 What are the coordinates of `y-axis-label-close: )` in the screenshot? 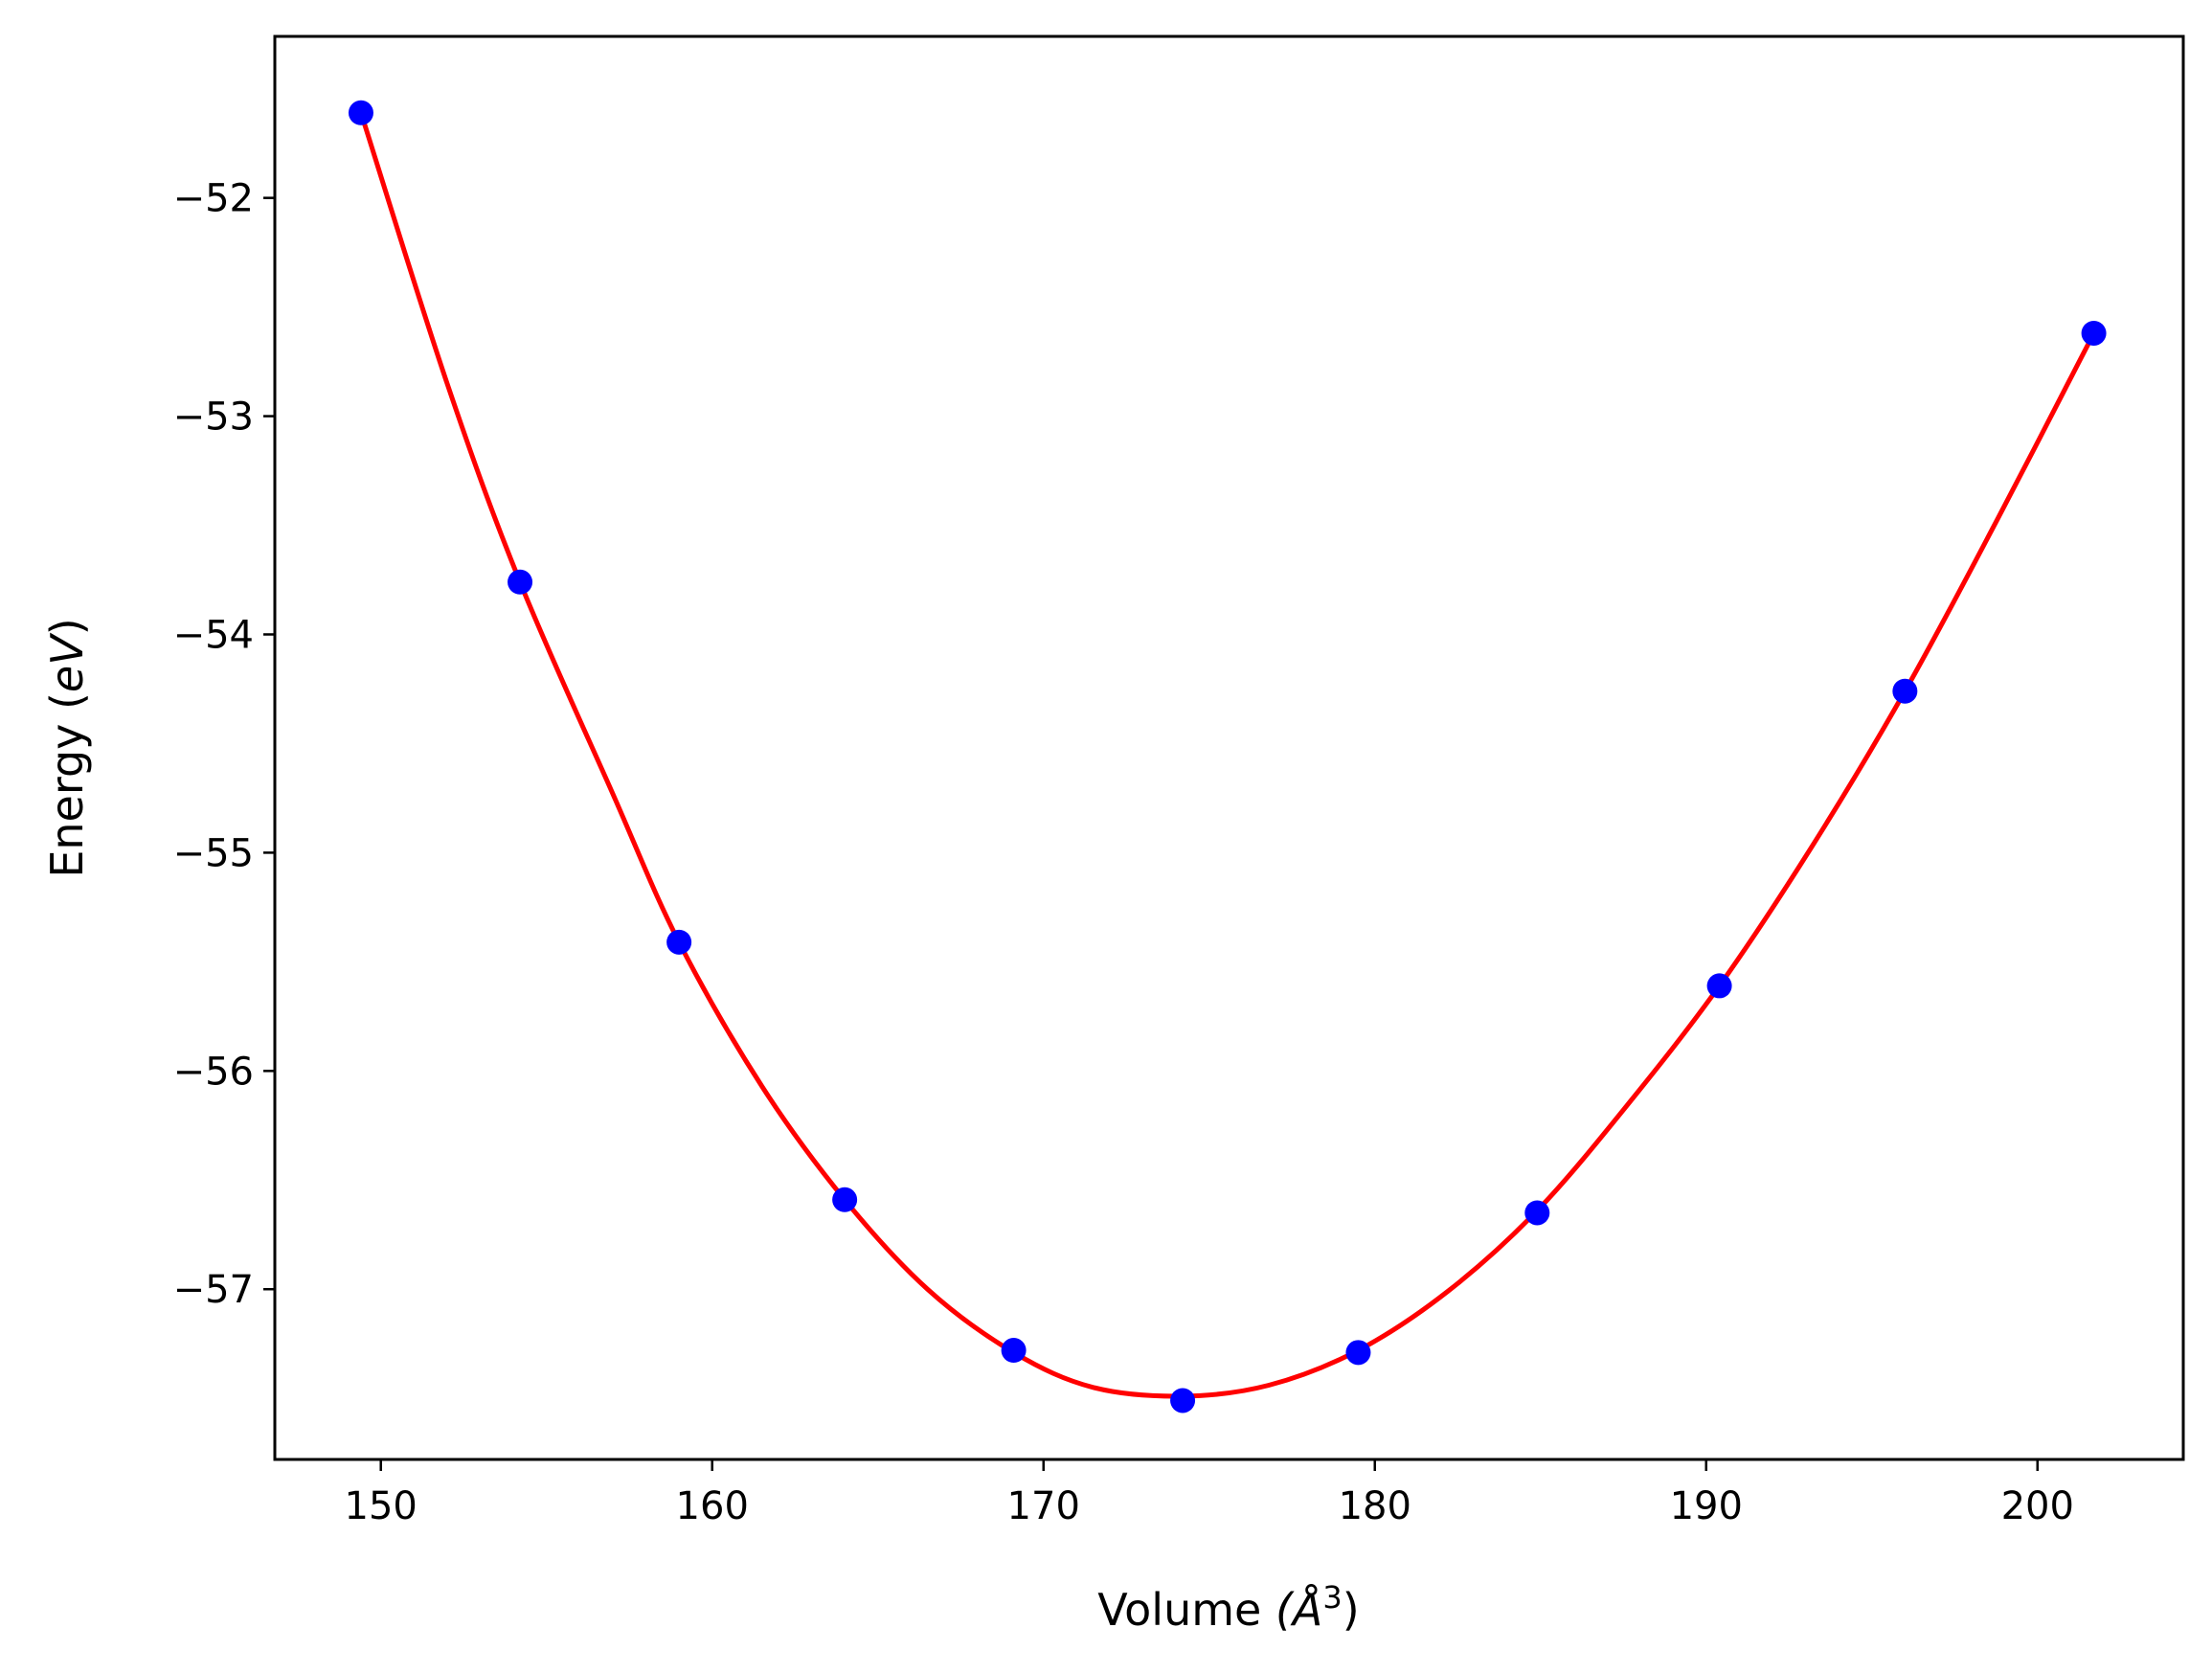 It's located at (67, 626).